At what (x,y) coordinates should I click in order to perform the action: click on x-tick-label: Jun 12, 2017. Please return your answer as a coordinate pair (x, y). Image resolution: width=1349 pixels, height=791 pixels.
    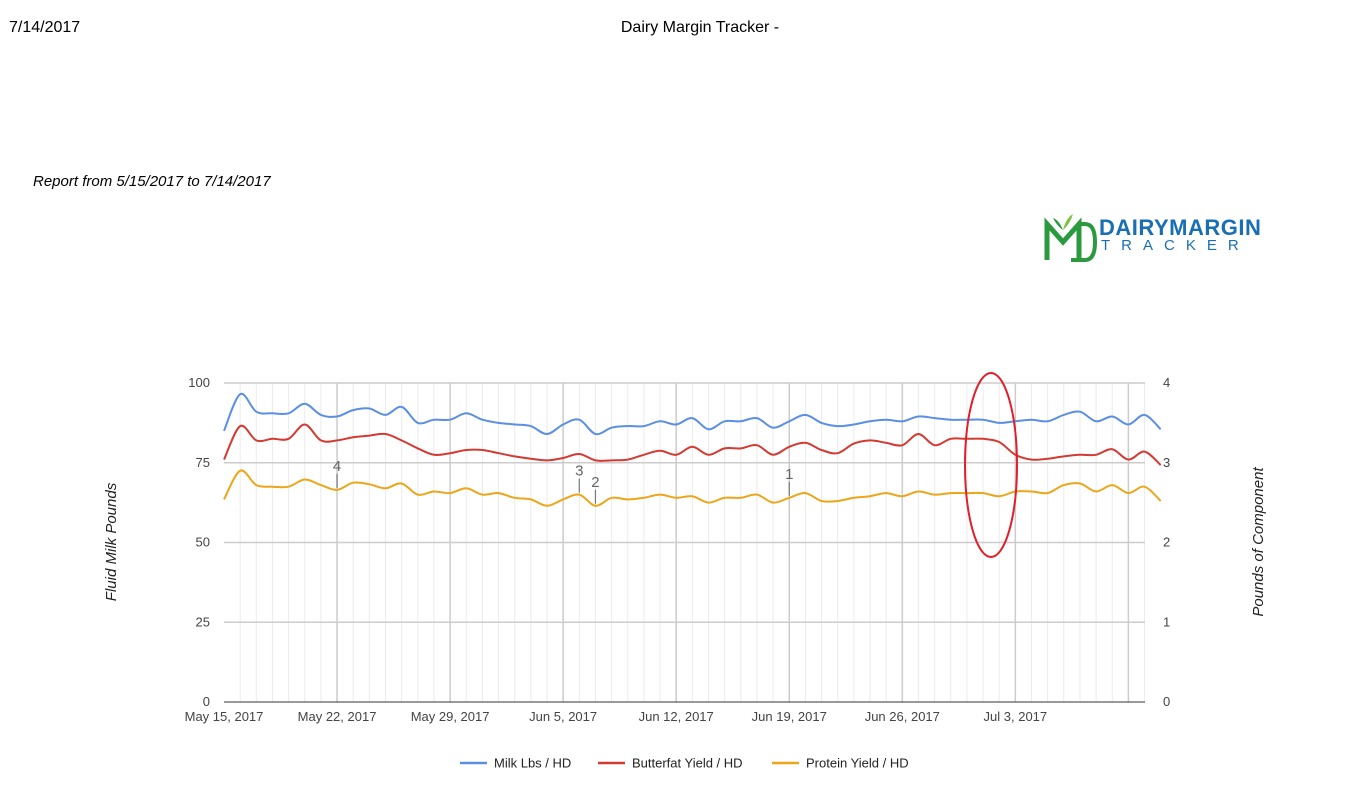
    Looking at the image, I should click on (676, 716).